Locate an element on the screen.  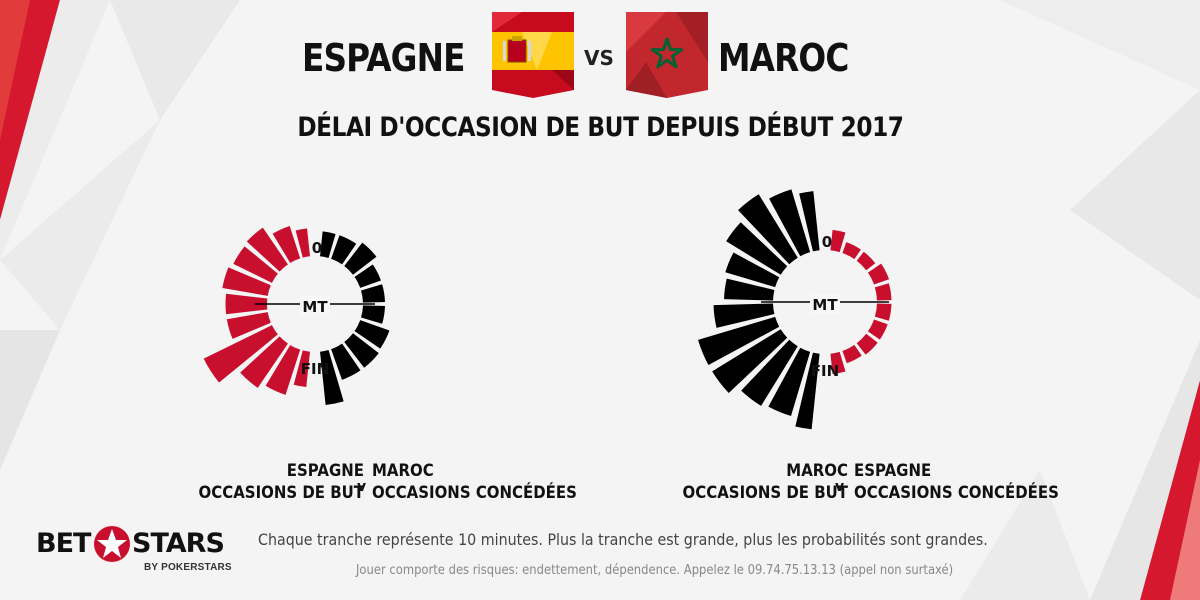
legend-right-scorer: MAROC OCCASIONS DE BUT is located at coordinates (754, 482).